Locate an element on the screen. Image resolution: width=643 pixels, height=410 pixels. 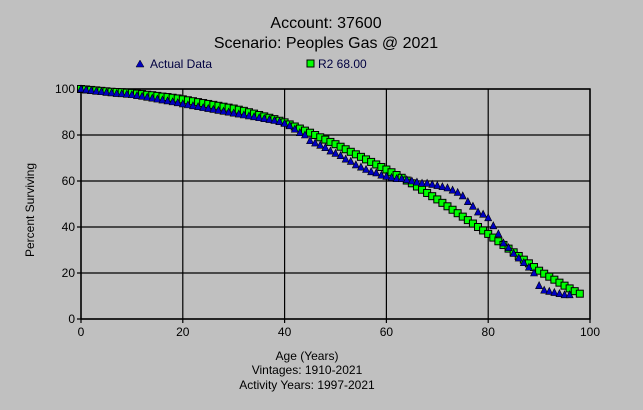
y-tick-label: 60 is located at coordinates (69, 181).